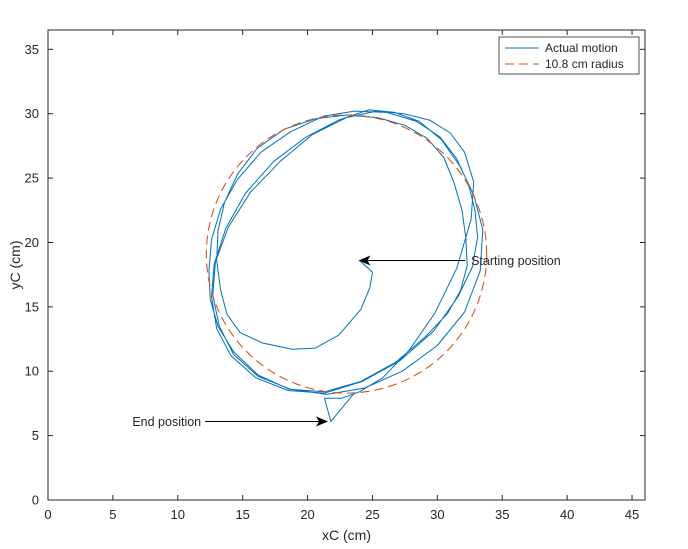 The image size is (688, 549). I want to click on legend-entry-actual-motion: Actual motion, so click(581, 48).